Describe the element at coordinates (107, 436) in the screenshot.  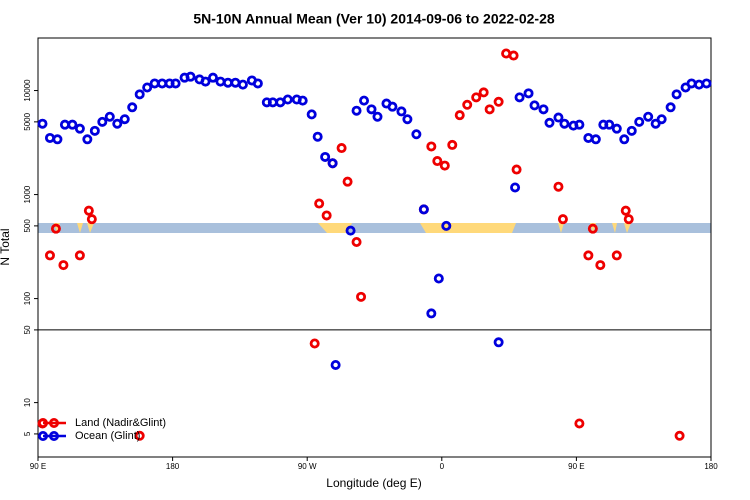
I see `legend-label: Ocean (Glint)` at that location.